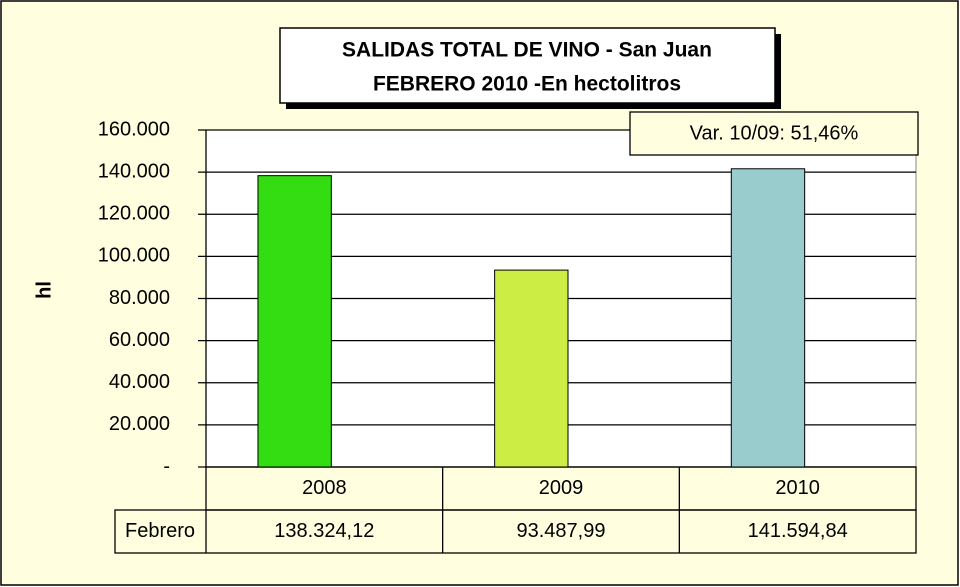 The image size is (960, 587). I want to click on title-box, so click(527, 65).